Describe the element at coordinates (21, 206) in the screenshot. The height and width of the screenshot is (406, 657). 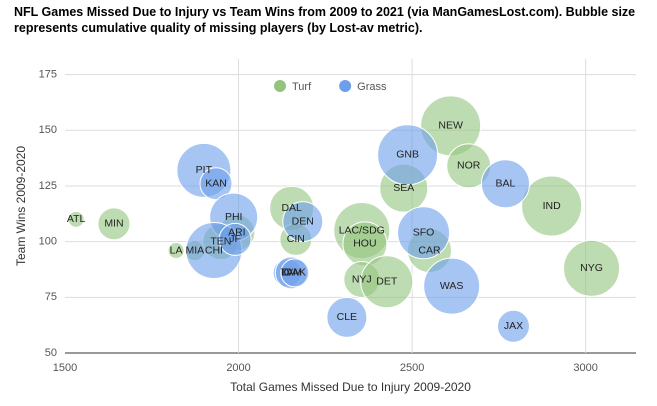
I see `y-axis-title: Team Wins 2009-2020` at that location.